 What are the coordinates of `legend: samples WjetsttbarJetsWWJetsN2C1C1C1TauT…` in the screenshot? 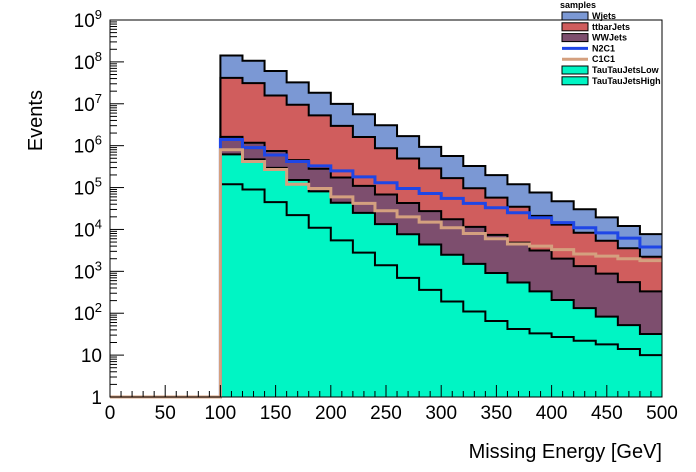 It's located at (610, 43).